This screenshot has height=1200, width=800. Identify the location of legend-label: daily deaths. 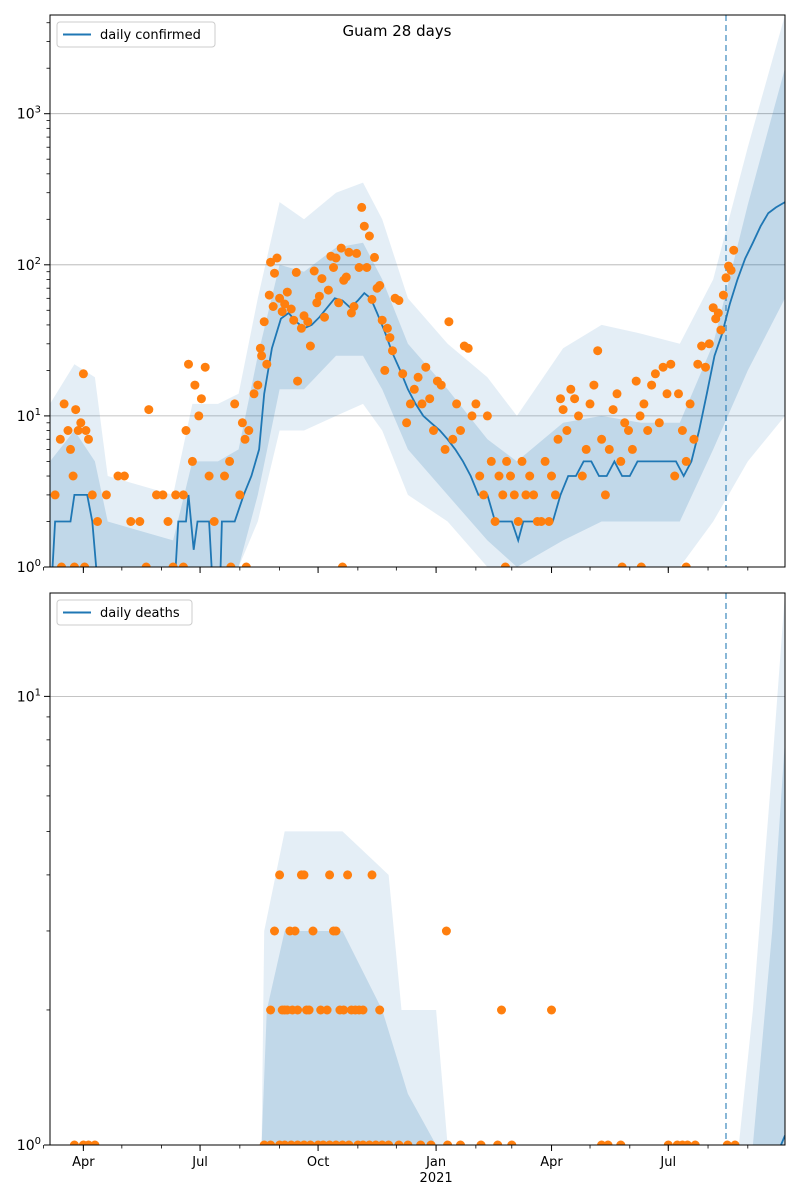
(140, 613).